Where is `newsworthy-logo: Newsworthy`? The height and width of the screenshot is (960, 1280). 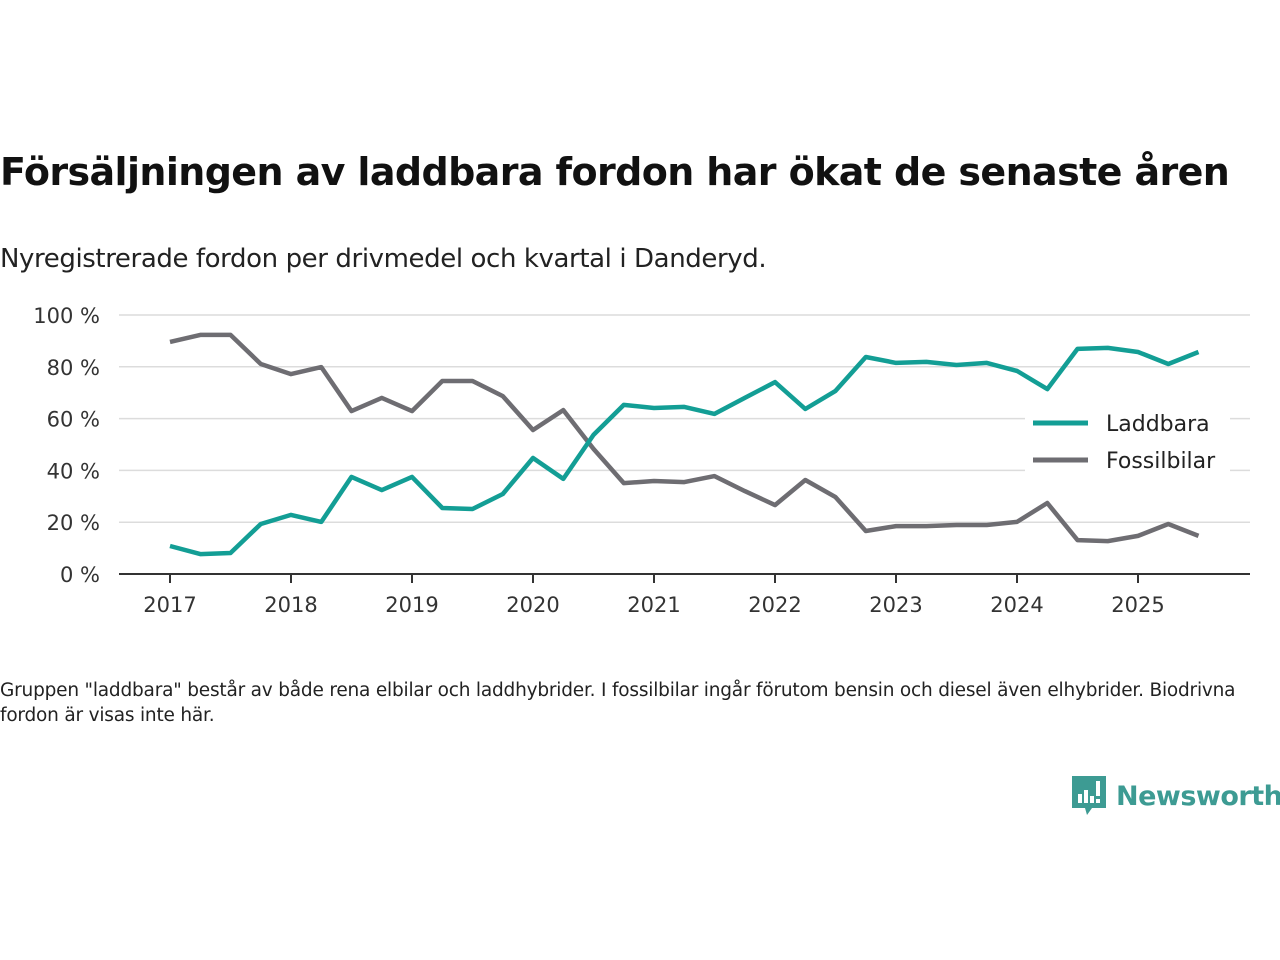
newsworthy-logo: Newsworthy is located at coordinates (1176, 796).